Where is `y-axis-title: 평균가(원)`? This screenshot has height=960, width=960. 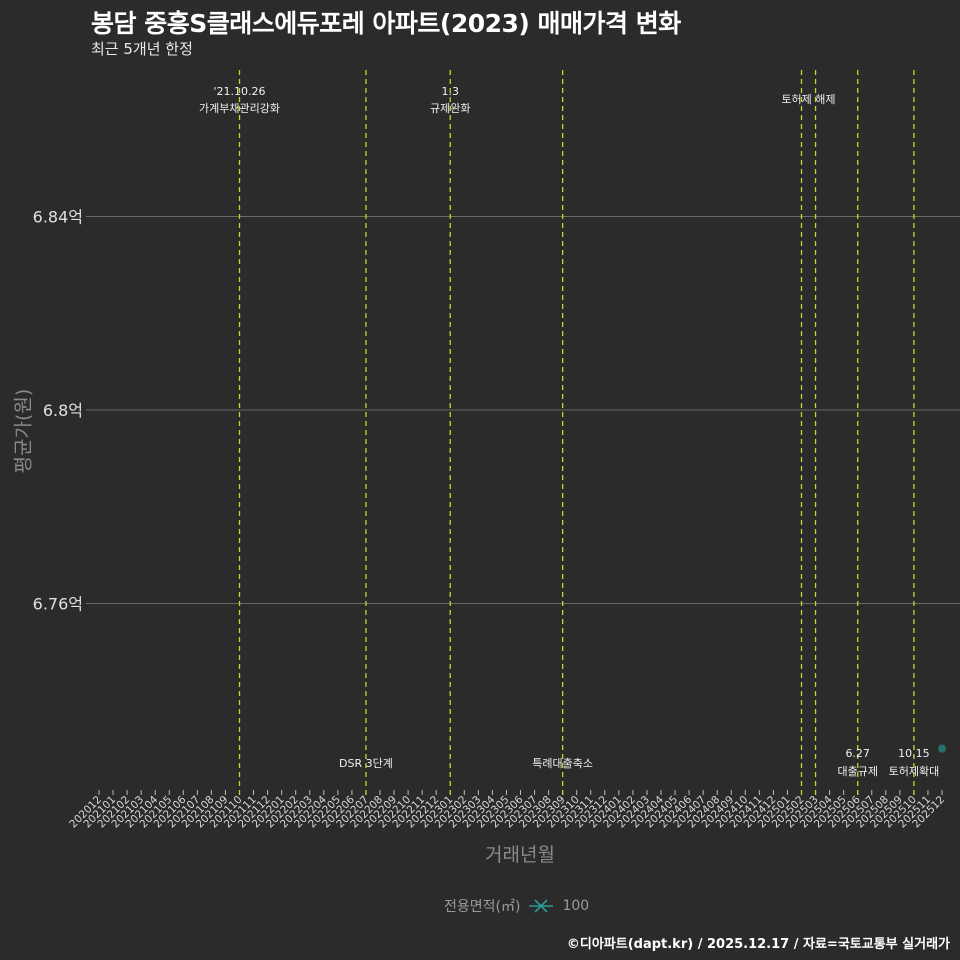
y-axis-title: 평균가(원) is located at coordinates (23, 431).